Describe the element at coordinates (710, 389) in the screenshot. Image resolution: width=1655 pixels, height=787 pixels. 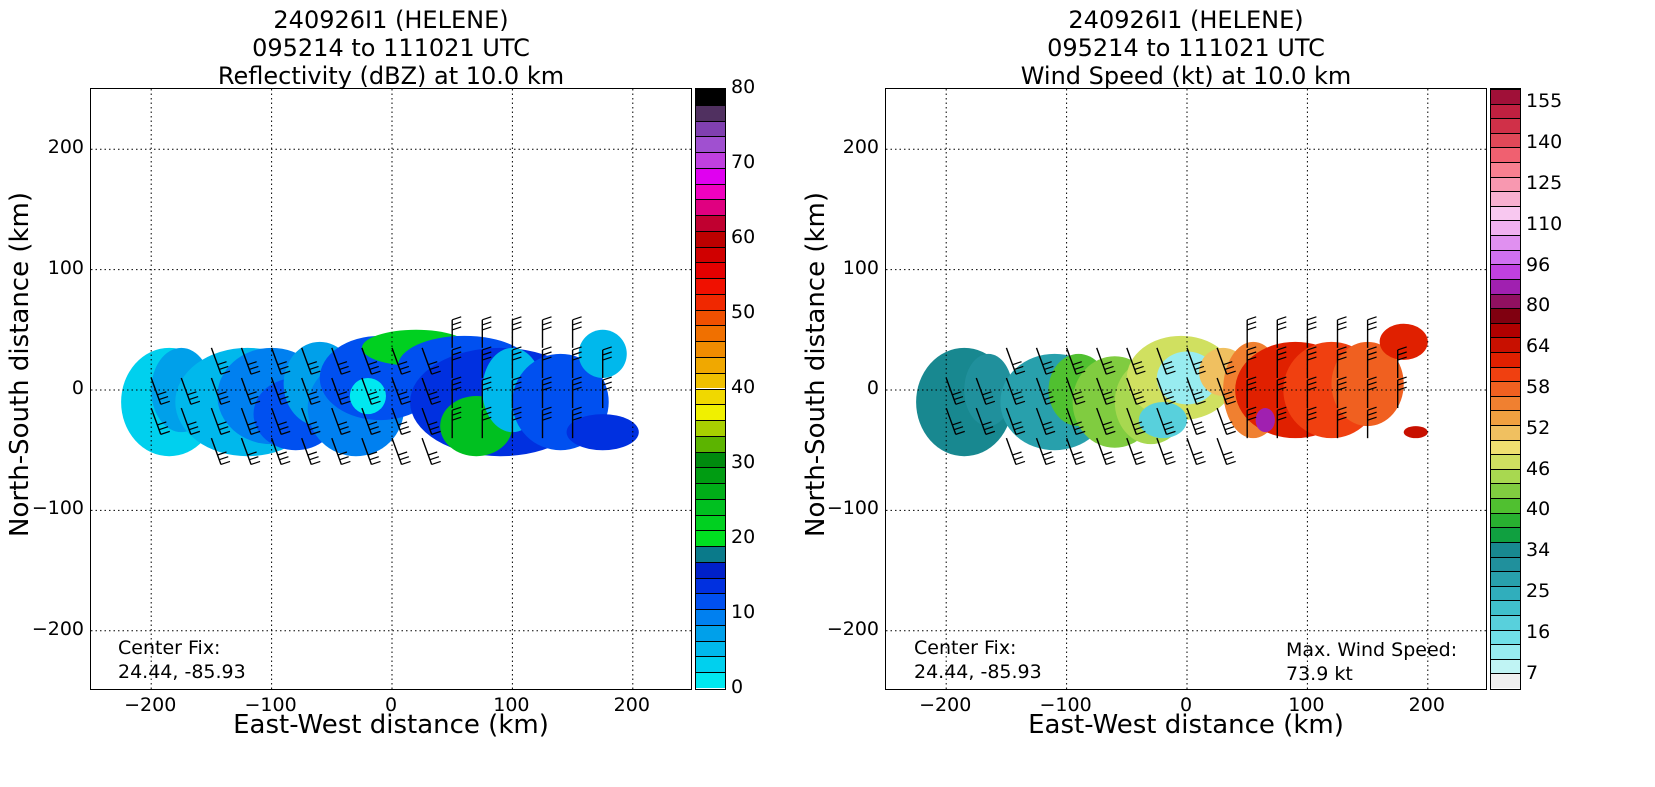
I see `colorbar` at that location.